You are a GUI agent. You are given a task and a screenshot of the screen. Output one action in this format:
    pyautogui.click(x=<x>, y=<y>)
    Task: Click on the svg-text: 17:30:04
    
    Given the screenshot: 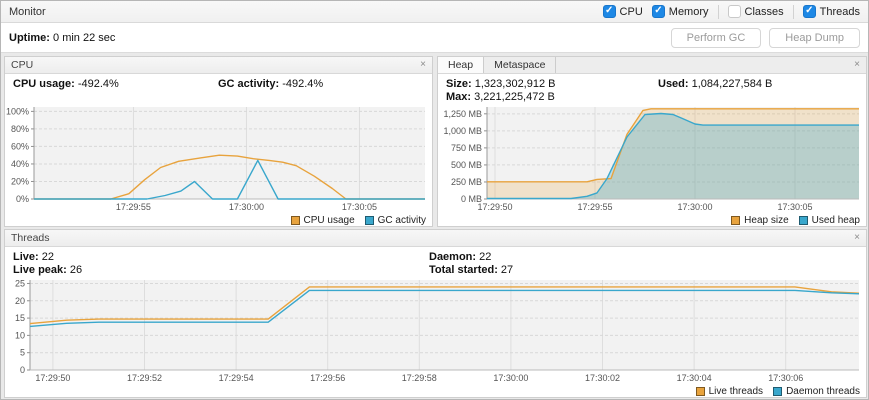 What is the action you would take?
    pyautogui.click(x=694, y=378)
    